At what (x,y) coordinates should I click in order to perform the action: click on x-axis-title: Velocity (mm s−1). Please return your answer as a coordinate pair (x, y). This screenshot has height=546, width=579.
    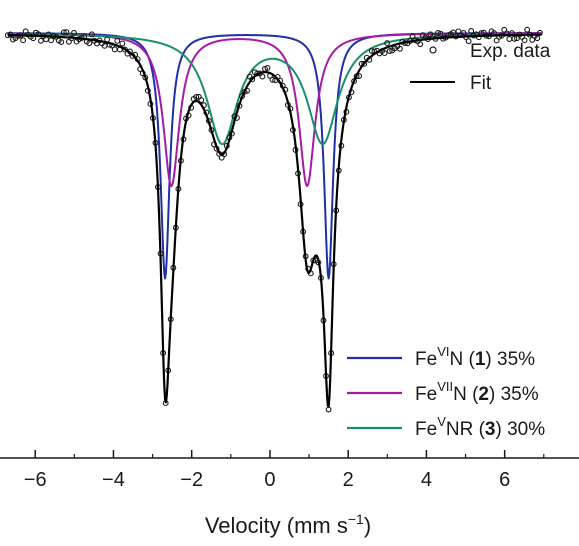
    Looking at the image, I should click on (288, 524).